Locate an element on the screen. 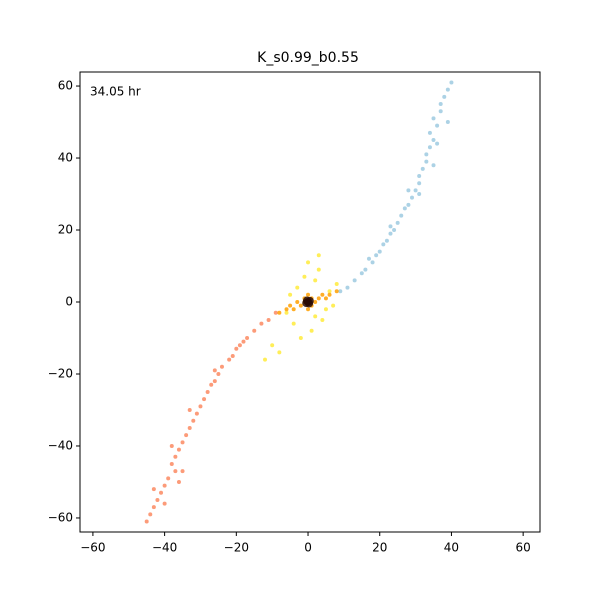 The image size is (600, 604). x-tick-label: −40 is located at coordinates (164, 548).